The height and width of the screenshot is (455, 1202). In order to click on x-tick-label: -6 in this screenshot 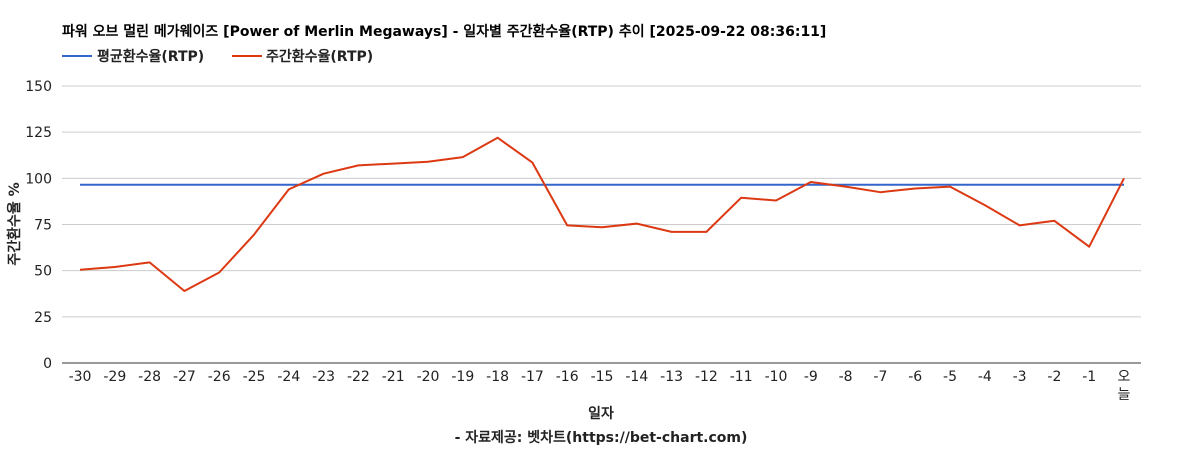, I will do `click(915, 377)`.